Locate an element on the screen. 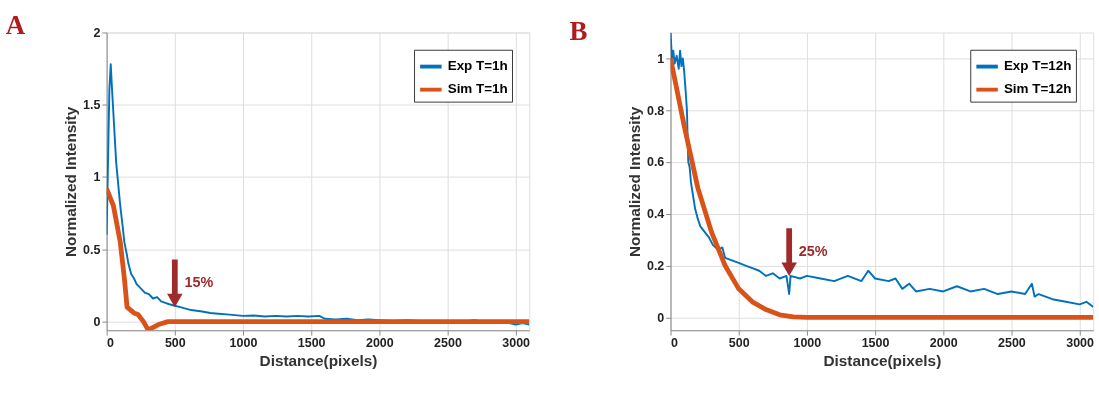 The height and width of the screenshot is (415, 1099). chart-title: A is located at coordinates (15, 25).